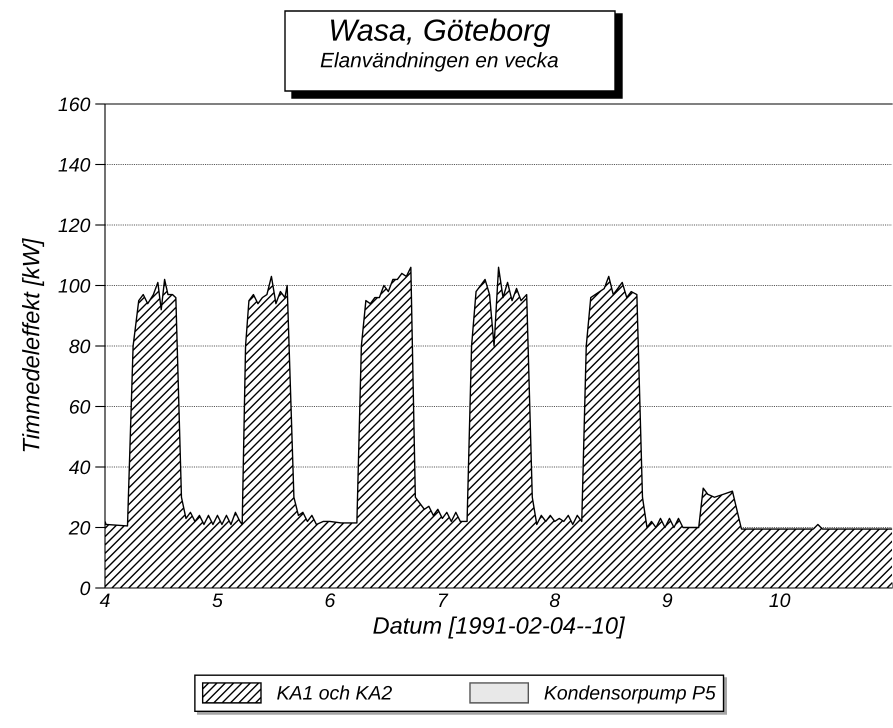 The height and width of the screenshot is (728, 893). I want to click on y-tick-label: 120, so click(74, 225).